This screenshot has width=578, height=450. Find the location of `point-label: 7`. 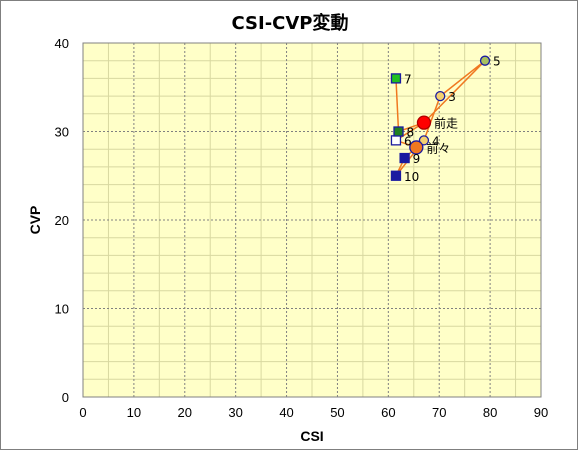

point-label: 7 is located at coordinates (408, 79).